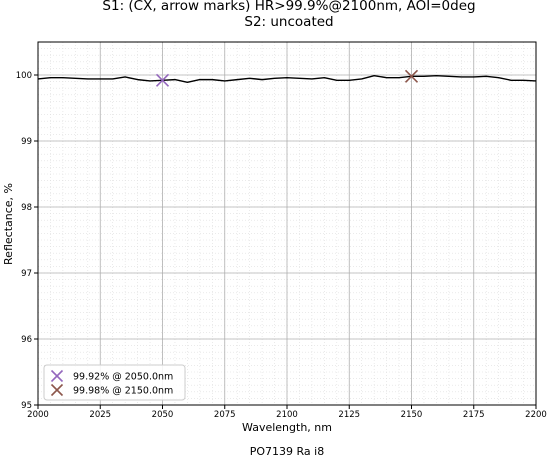 This screenshot has height=459, width=549. I want to click on x-tick-label: 2050, so click(163, 415).